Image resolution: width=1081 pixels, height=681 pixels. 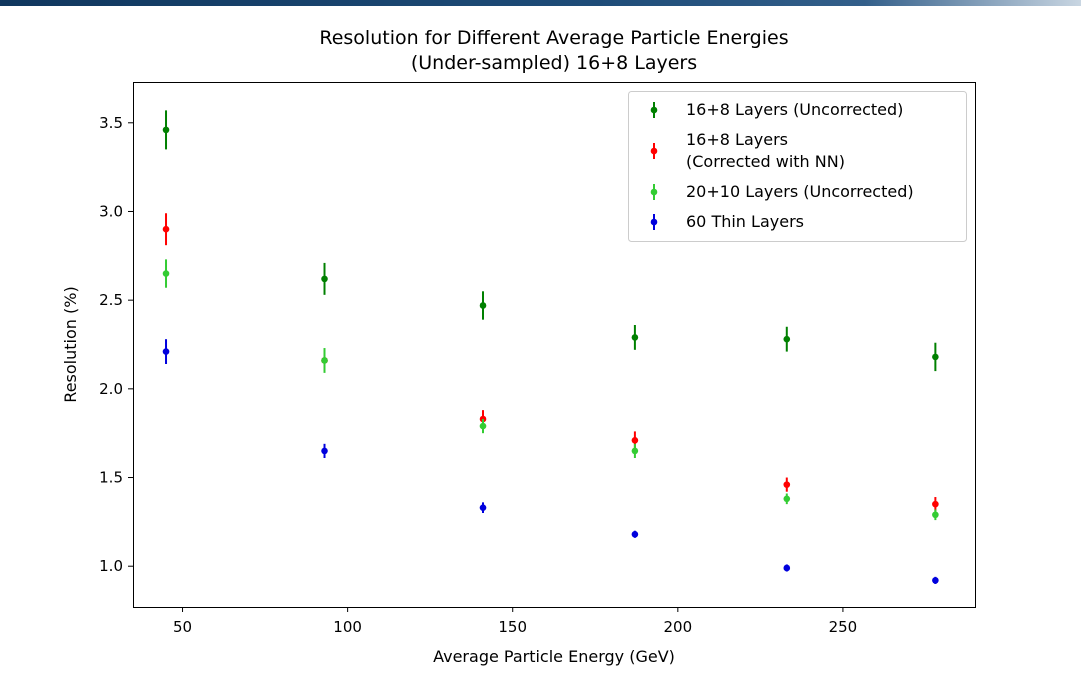 I want to click on x-tick-label: 150, so click(x=512, y=627).